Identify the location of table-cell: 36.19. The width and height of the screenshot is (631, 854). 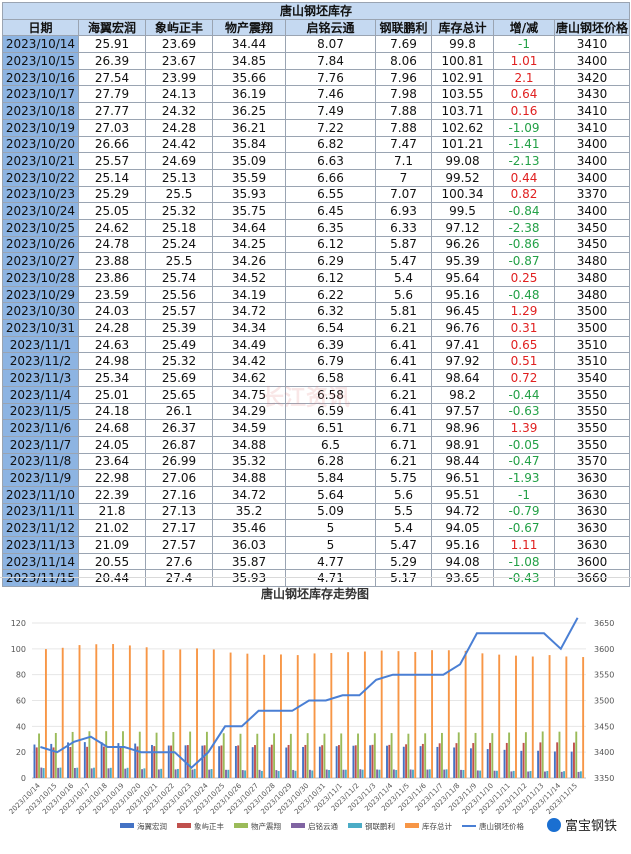
(249, 94).